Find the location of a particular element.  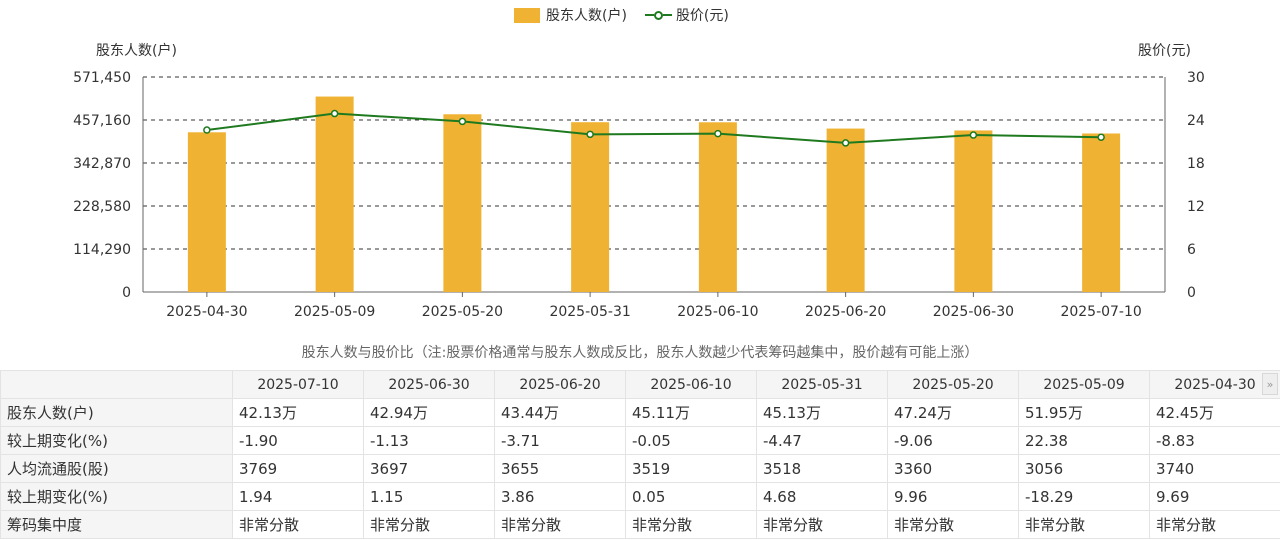

table-cell: -1.13 is located at coordinates (429, 440).